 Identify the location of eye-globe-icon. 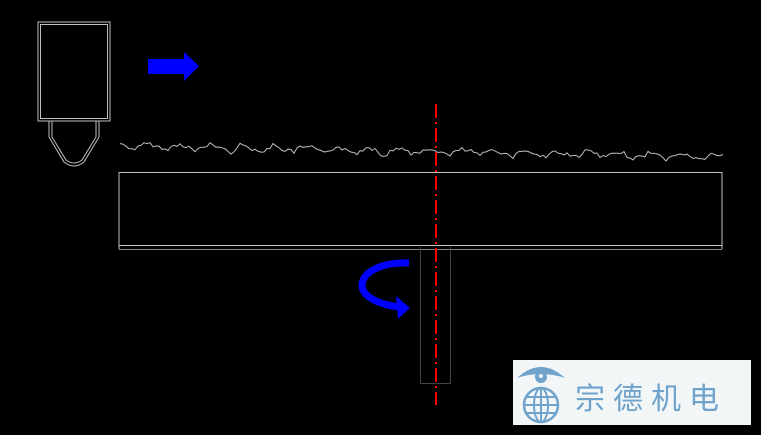
(541, 395).